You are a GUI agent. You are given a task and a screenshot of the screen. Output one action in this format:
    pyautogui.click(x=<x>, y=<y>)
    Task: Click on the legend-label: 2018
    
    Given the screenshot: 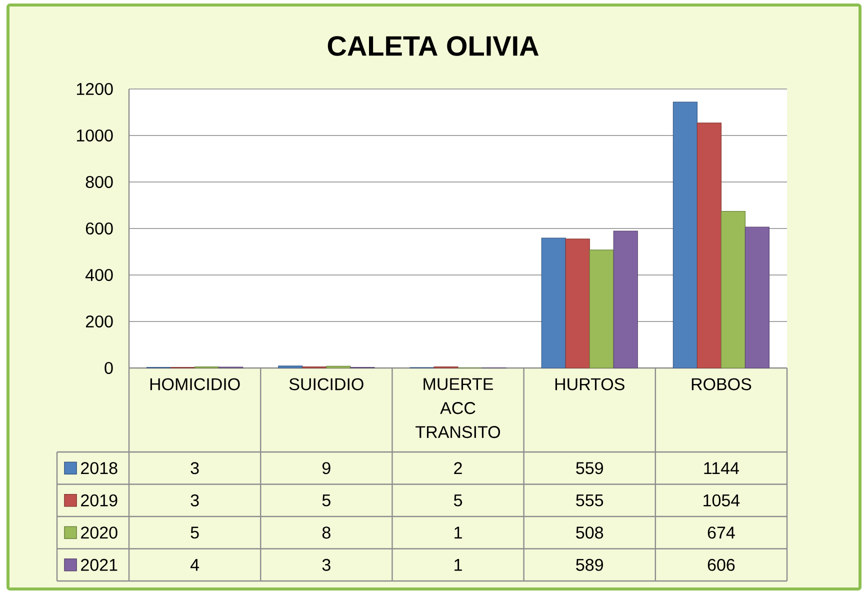 What is the action you would take?
    pyautogui.click(x=99, y=468)
    